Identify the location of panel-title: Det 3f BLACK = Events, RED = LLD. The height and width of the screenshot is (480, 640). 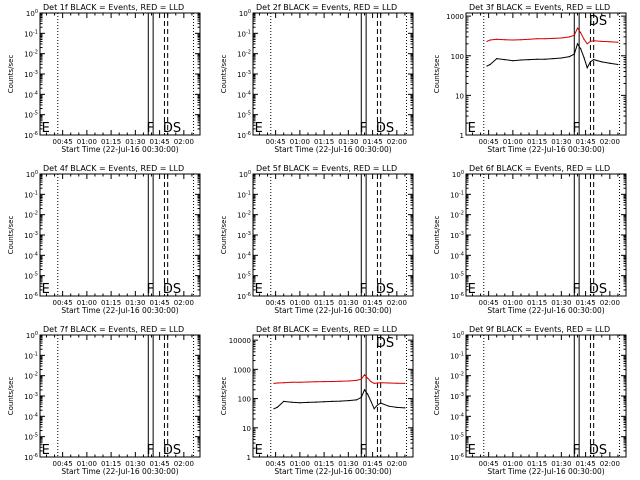
(539, 7).